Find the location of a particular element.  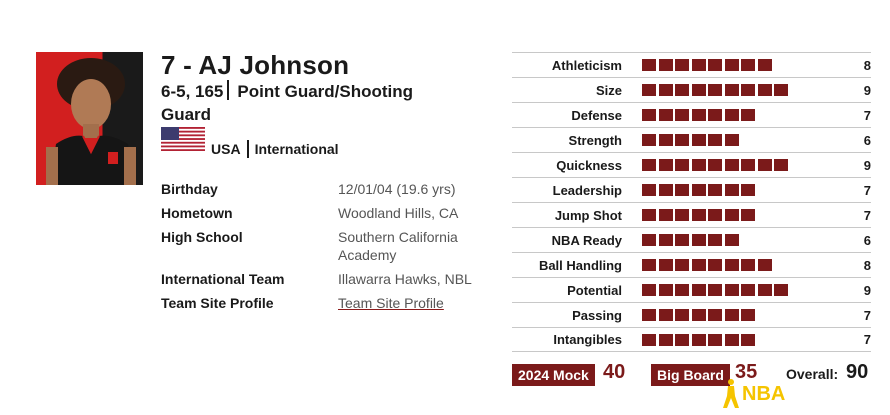

bio-value: Southern California Academy is located at coordinates (398, 246).